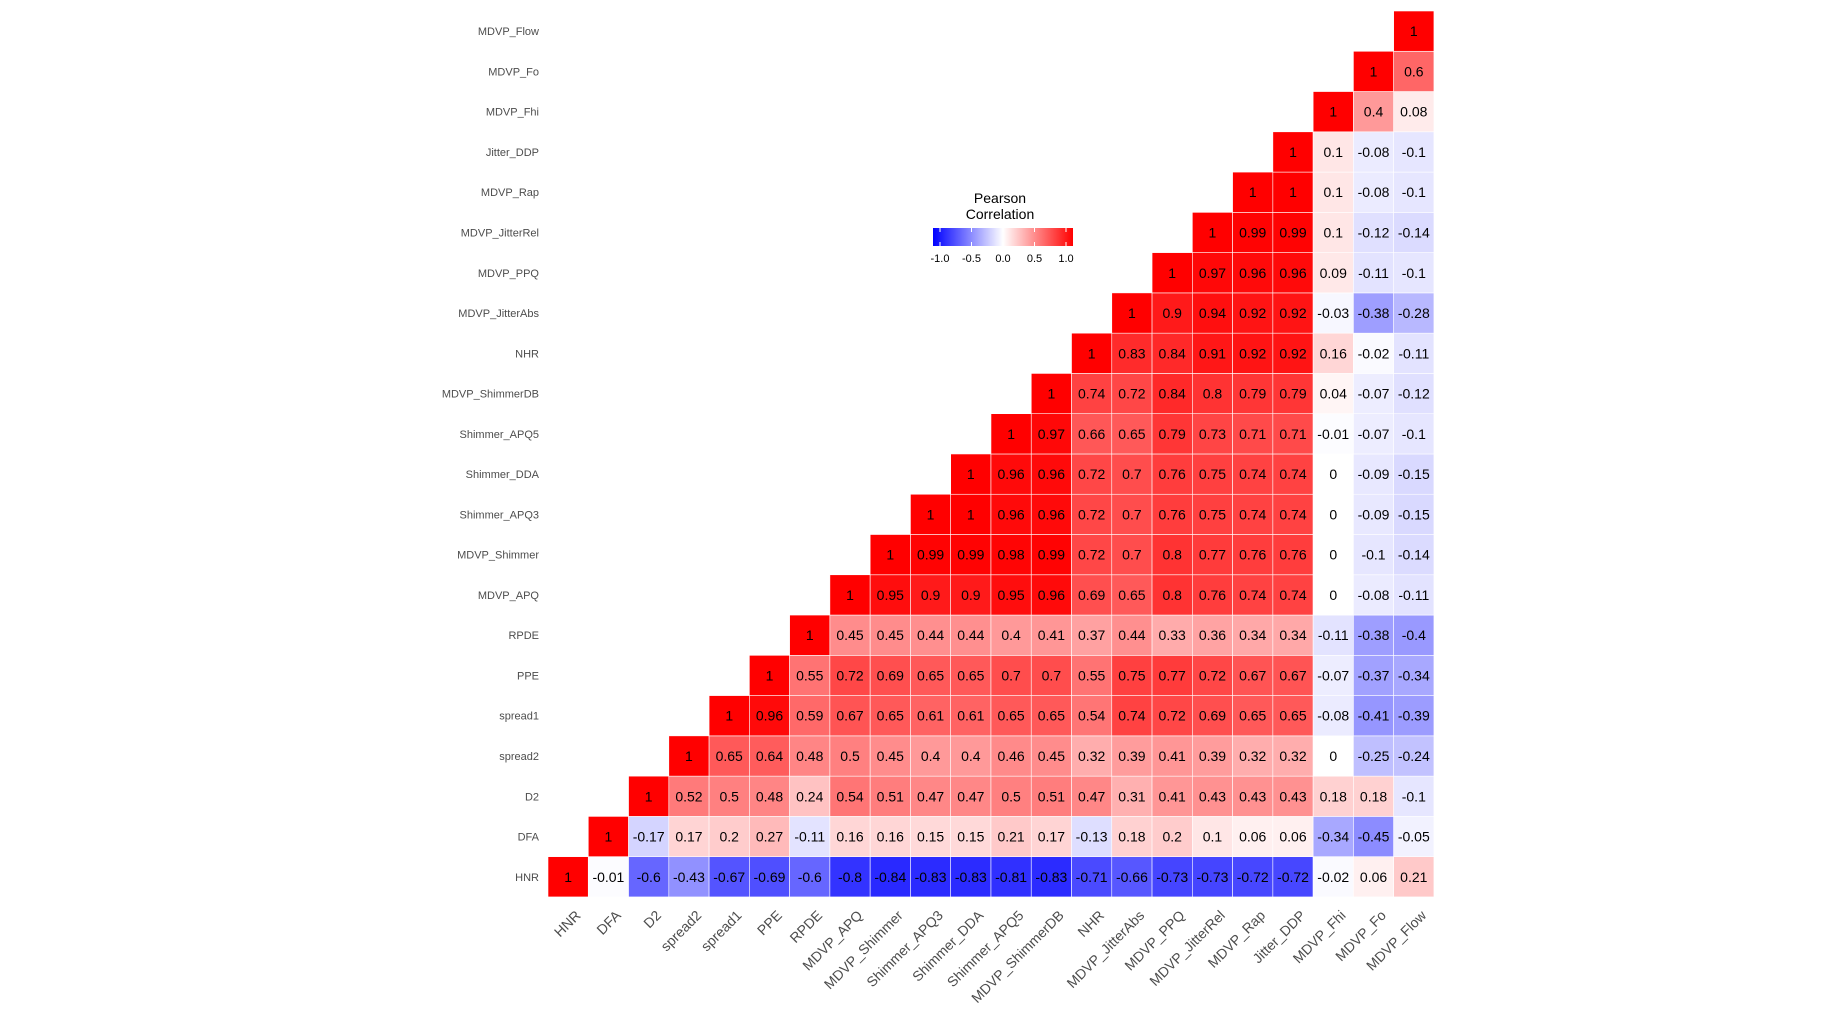 Image resolution: width=1848 pixels, height=1016 pixels. Describe the element at coordinates (1333, 796) in the screenshot. I see `cell-value-label: 0.18` at that location.